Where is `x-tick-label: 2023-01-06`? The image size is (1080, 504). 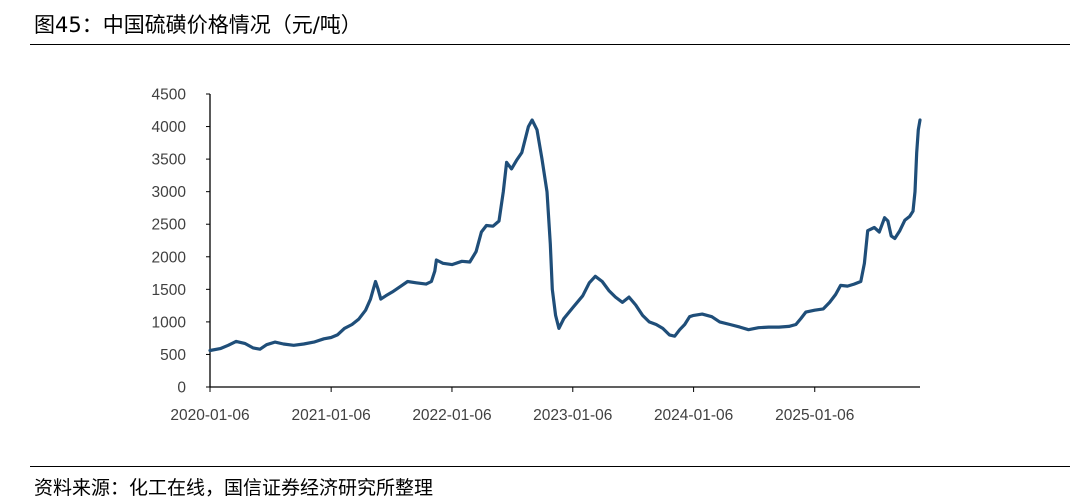
x-tick-label: 2023-01-06 is located at coordinates (572, 415).